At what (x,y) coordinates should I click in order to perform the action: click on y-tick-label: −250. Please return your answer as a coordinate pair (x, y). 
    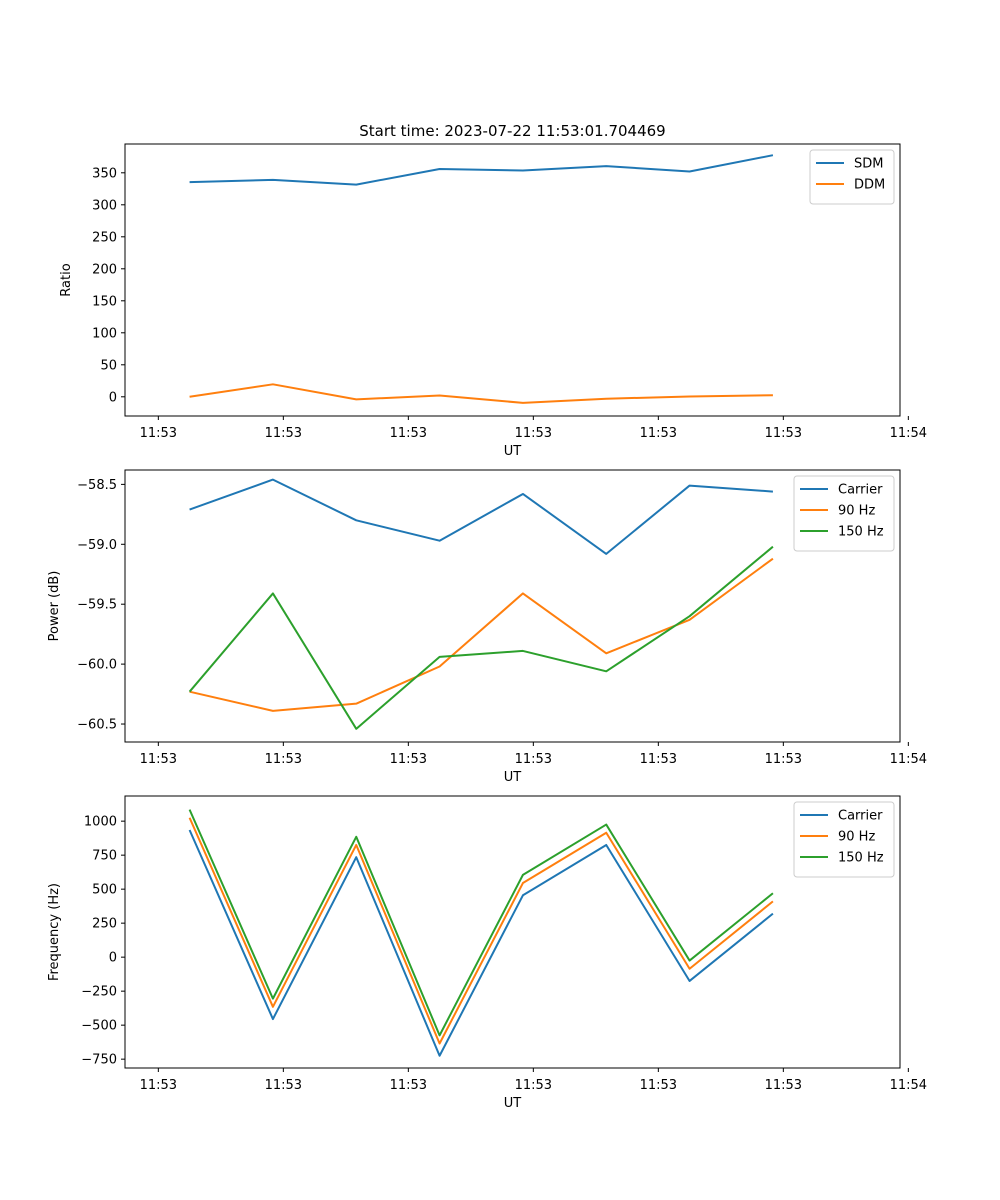
    Looking at the image, I should click on (99, 992).